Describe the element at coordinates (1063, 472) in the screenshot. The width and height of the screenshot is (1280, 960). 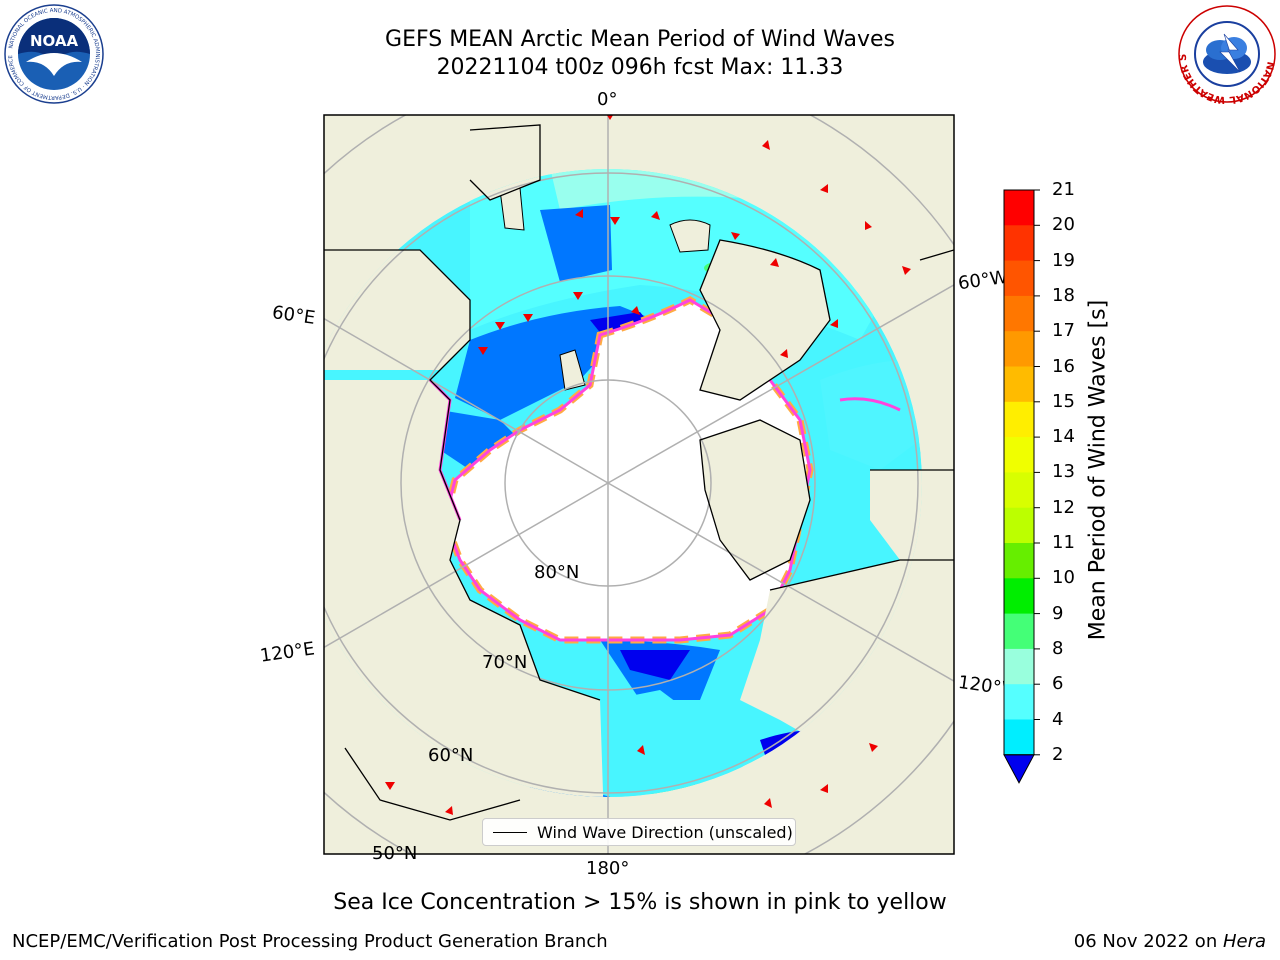
I see `colorbar-tick-label: 13` at that location.